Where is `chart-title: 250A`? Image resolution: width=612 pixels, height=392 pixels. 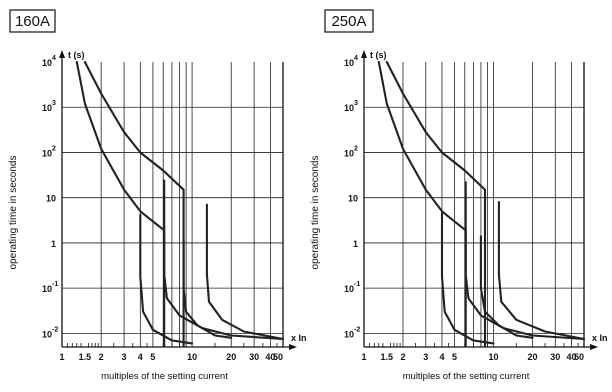 chart-title: 250A is located at coordinates (348, 21).